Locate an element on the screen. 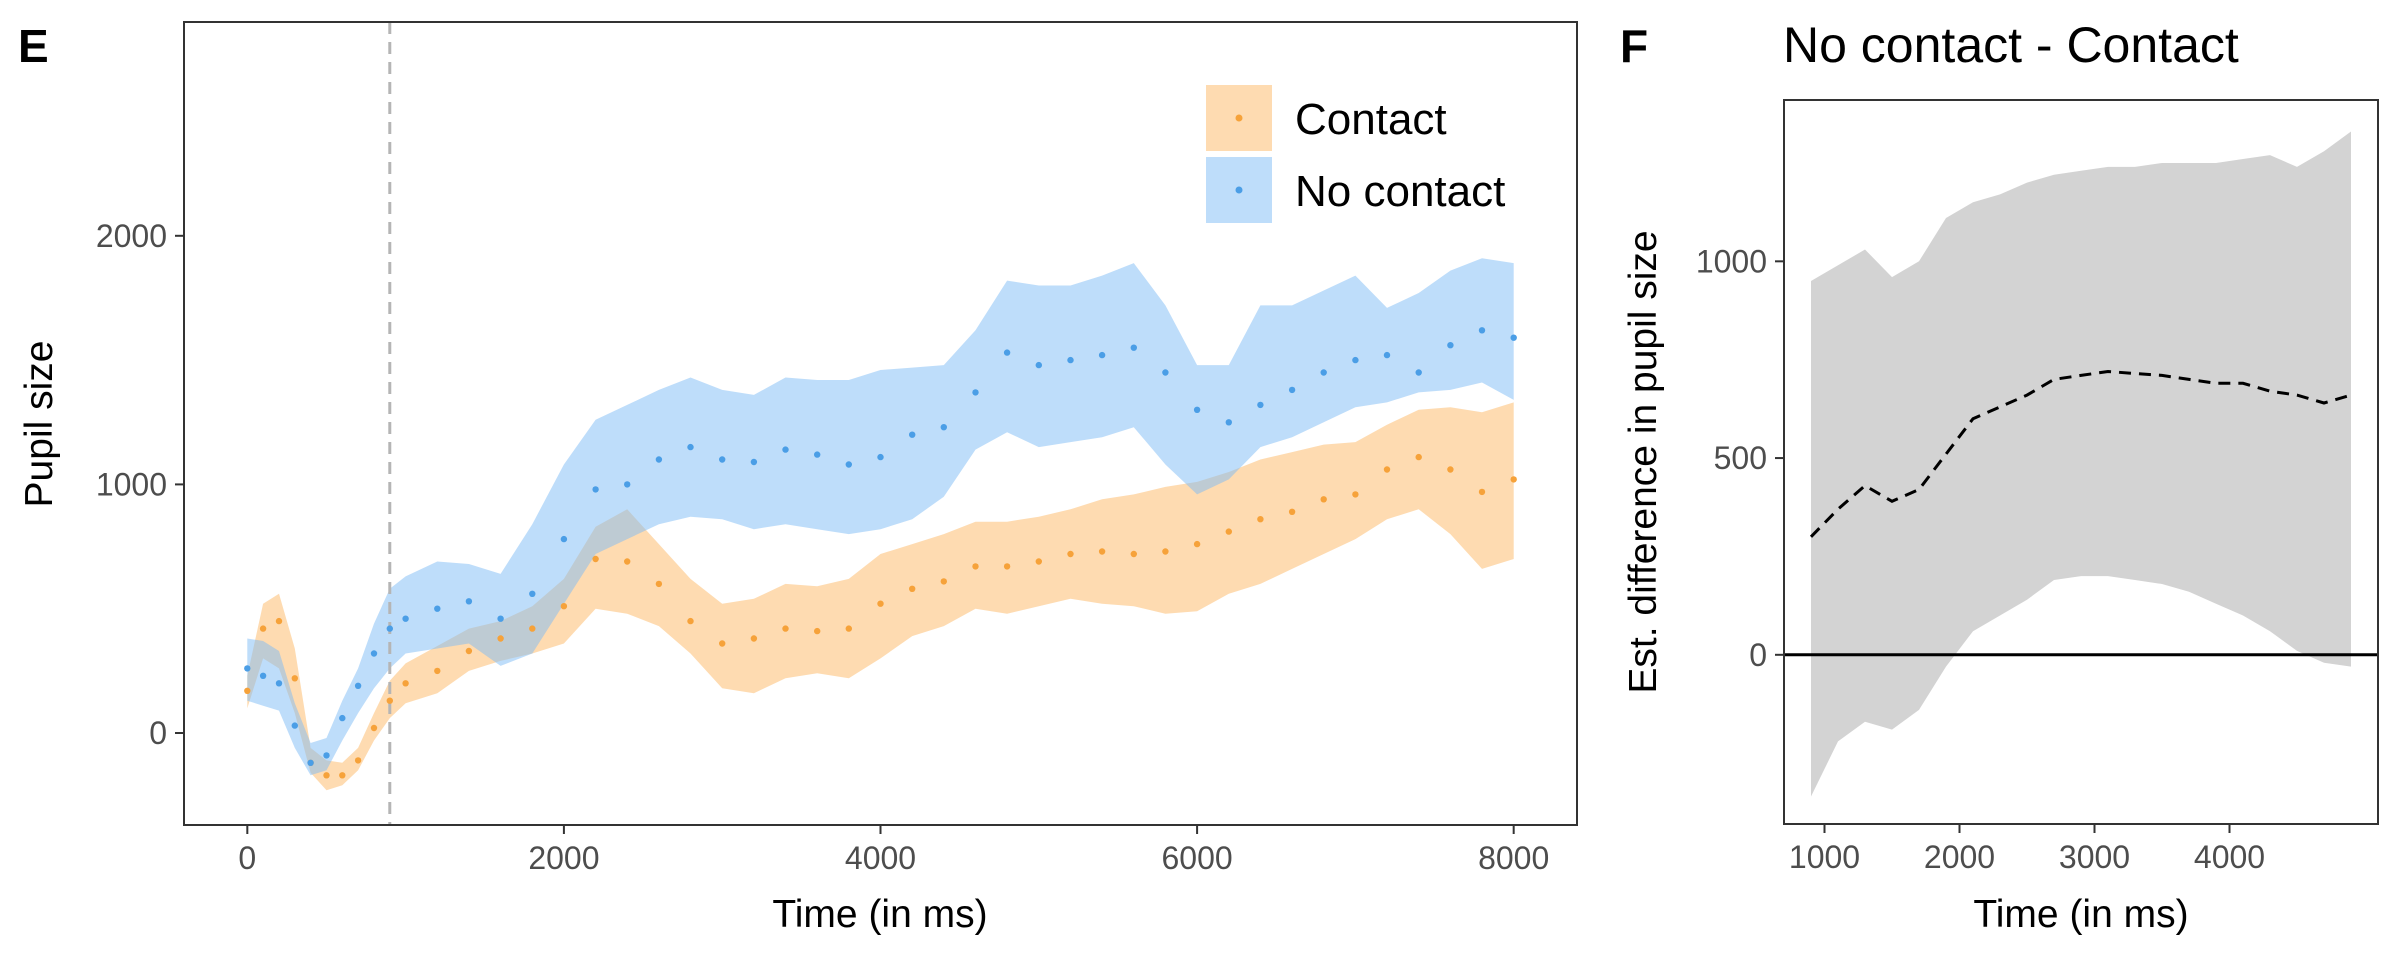  legend-e: Contact No contact is located at coordinates (1355, 154).